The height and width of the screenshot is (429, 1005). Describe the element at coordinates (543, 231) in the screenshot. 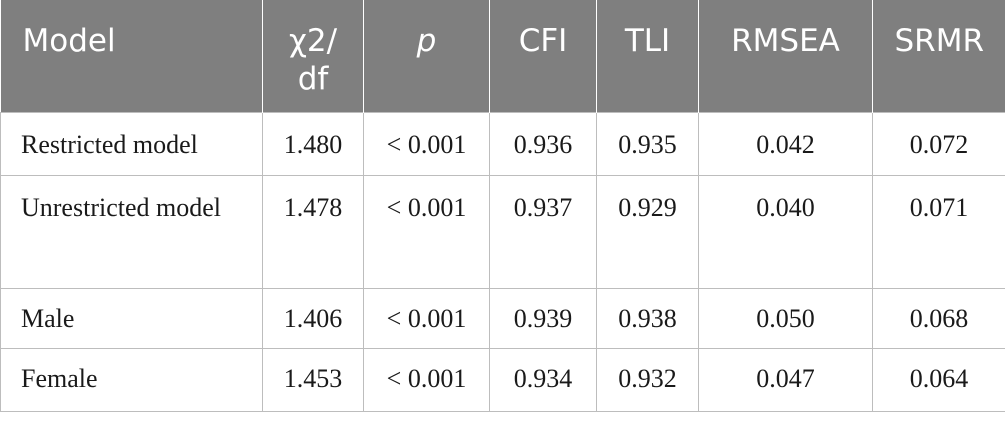

I see `cell-cfi: 0.937` at that location.